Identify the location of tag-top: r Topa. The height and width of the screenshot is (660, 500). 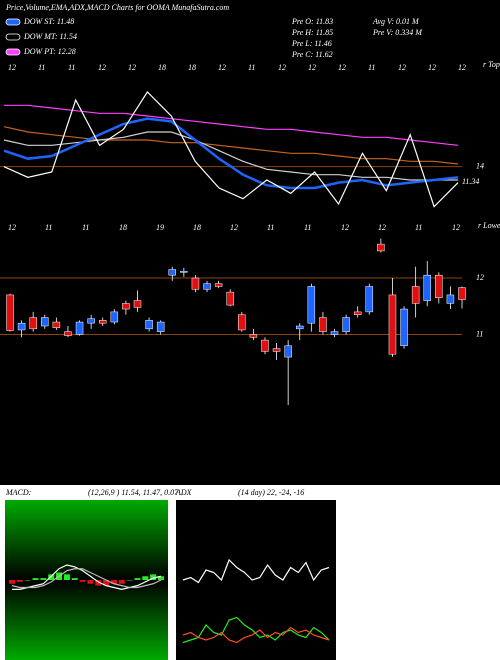
(491, 64).